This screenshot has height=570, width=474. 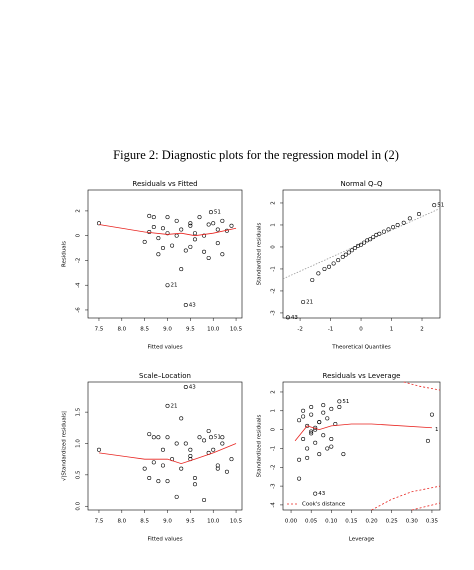 What do you see at coordinates (260, 446) in the screenshot?
I see `y-axis-label: Standardized residuals` at bounding box center [260, 446].